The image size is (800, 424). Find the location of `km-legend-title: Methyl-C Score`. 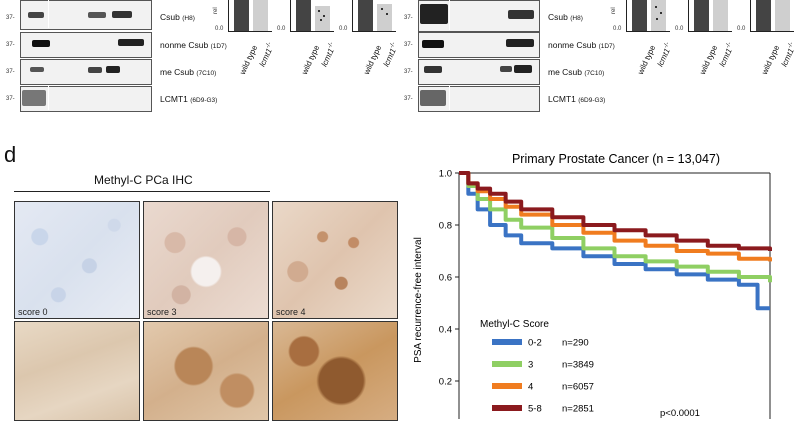

km-legend-title: Methyl-C Score is located at coordinates (514, 324).